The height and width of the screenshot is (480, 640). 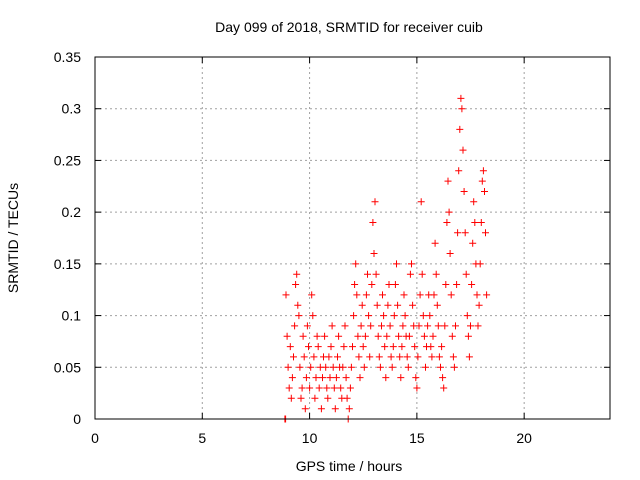 I want to click on y-tick-label: 0.2, so click(x=72, y=212).